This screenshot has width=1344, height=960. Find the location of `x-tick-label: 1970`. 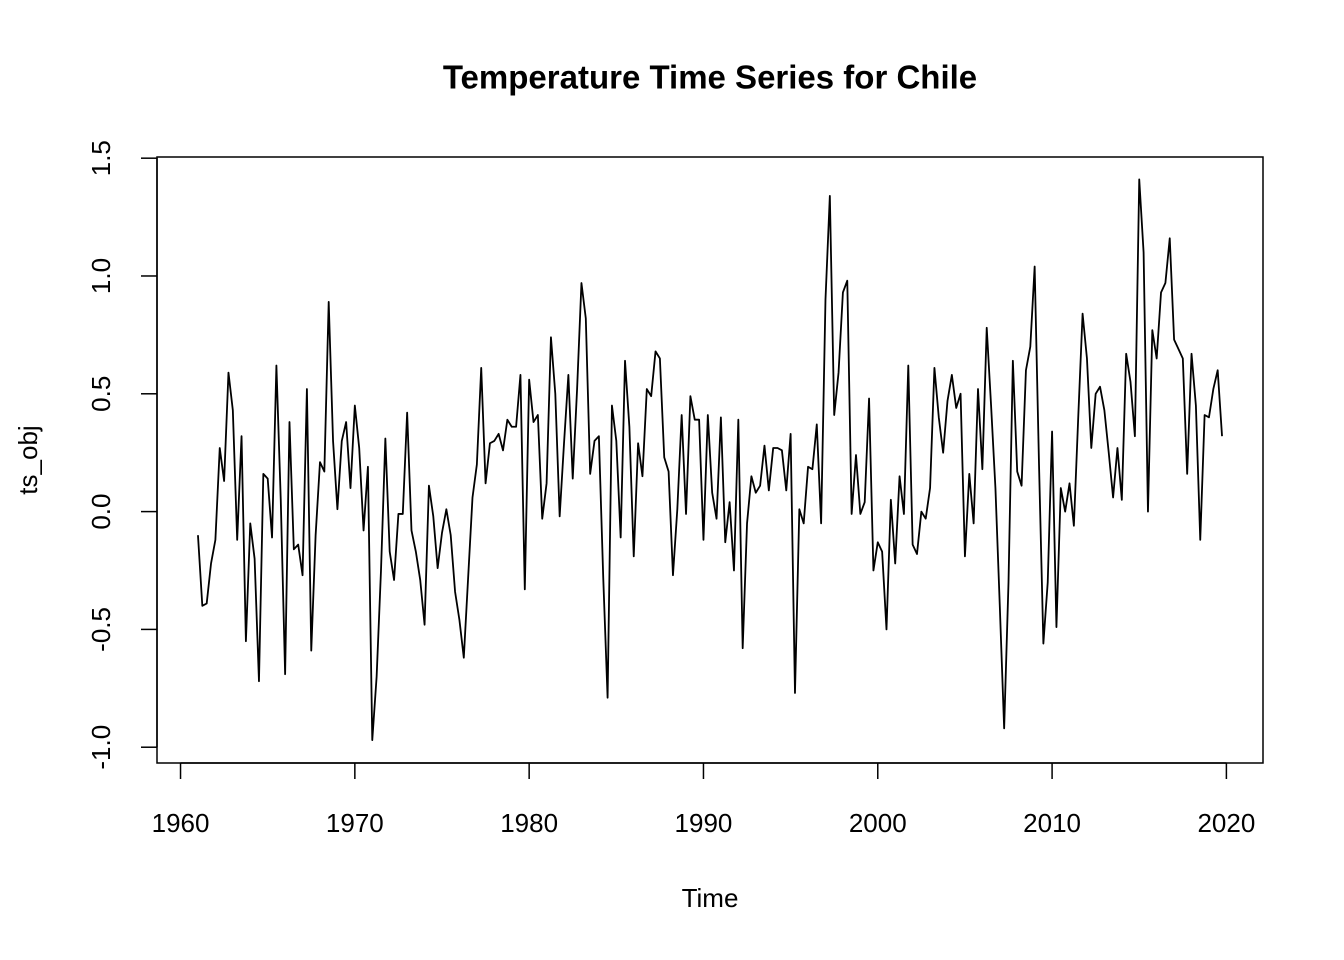

x-tick-label: 1970 is located at coordinates (355, 823).